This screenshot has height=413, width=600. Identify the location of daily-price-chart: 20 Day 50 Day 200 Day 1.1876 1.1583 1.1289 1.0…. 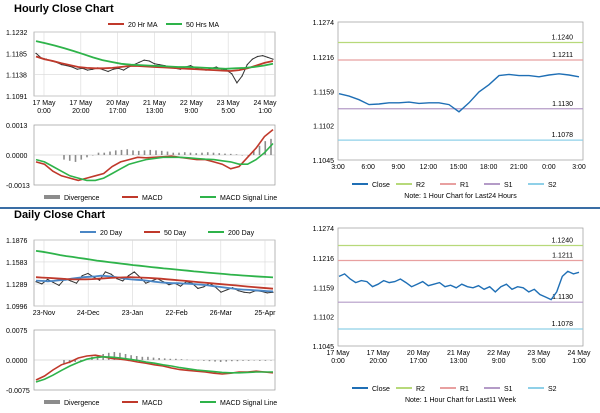
(141, 273).